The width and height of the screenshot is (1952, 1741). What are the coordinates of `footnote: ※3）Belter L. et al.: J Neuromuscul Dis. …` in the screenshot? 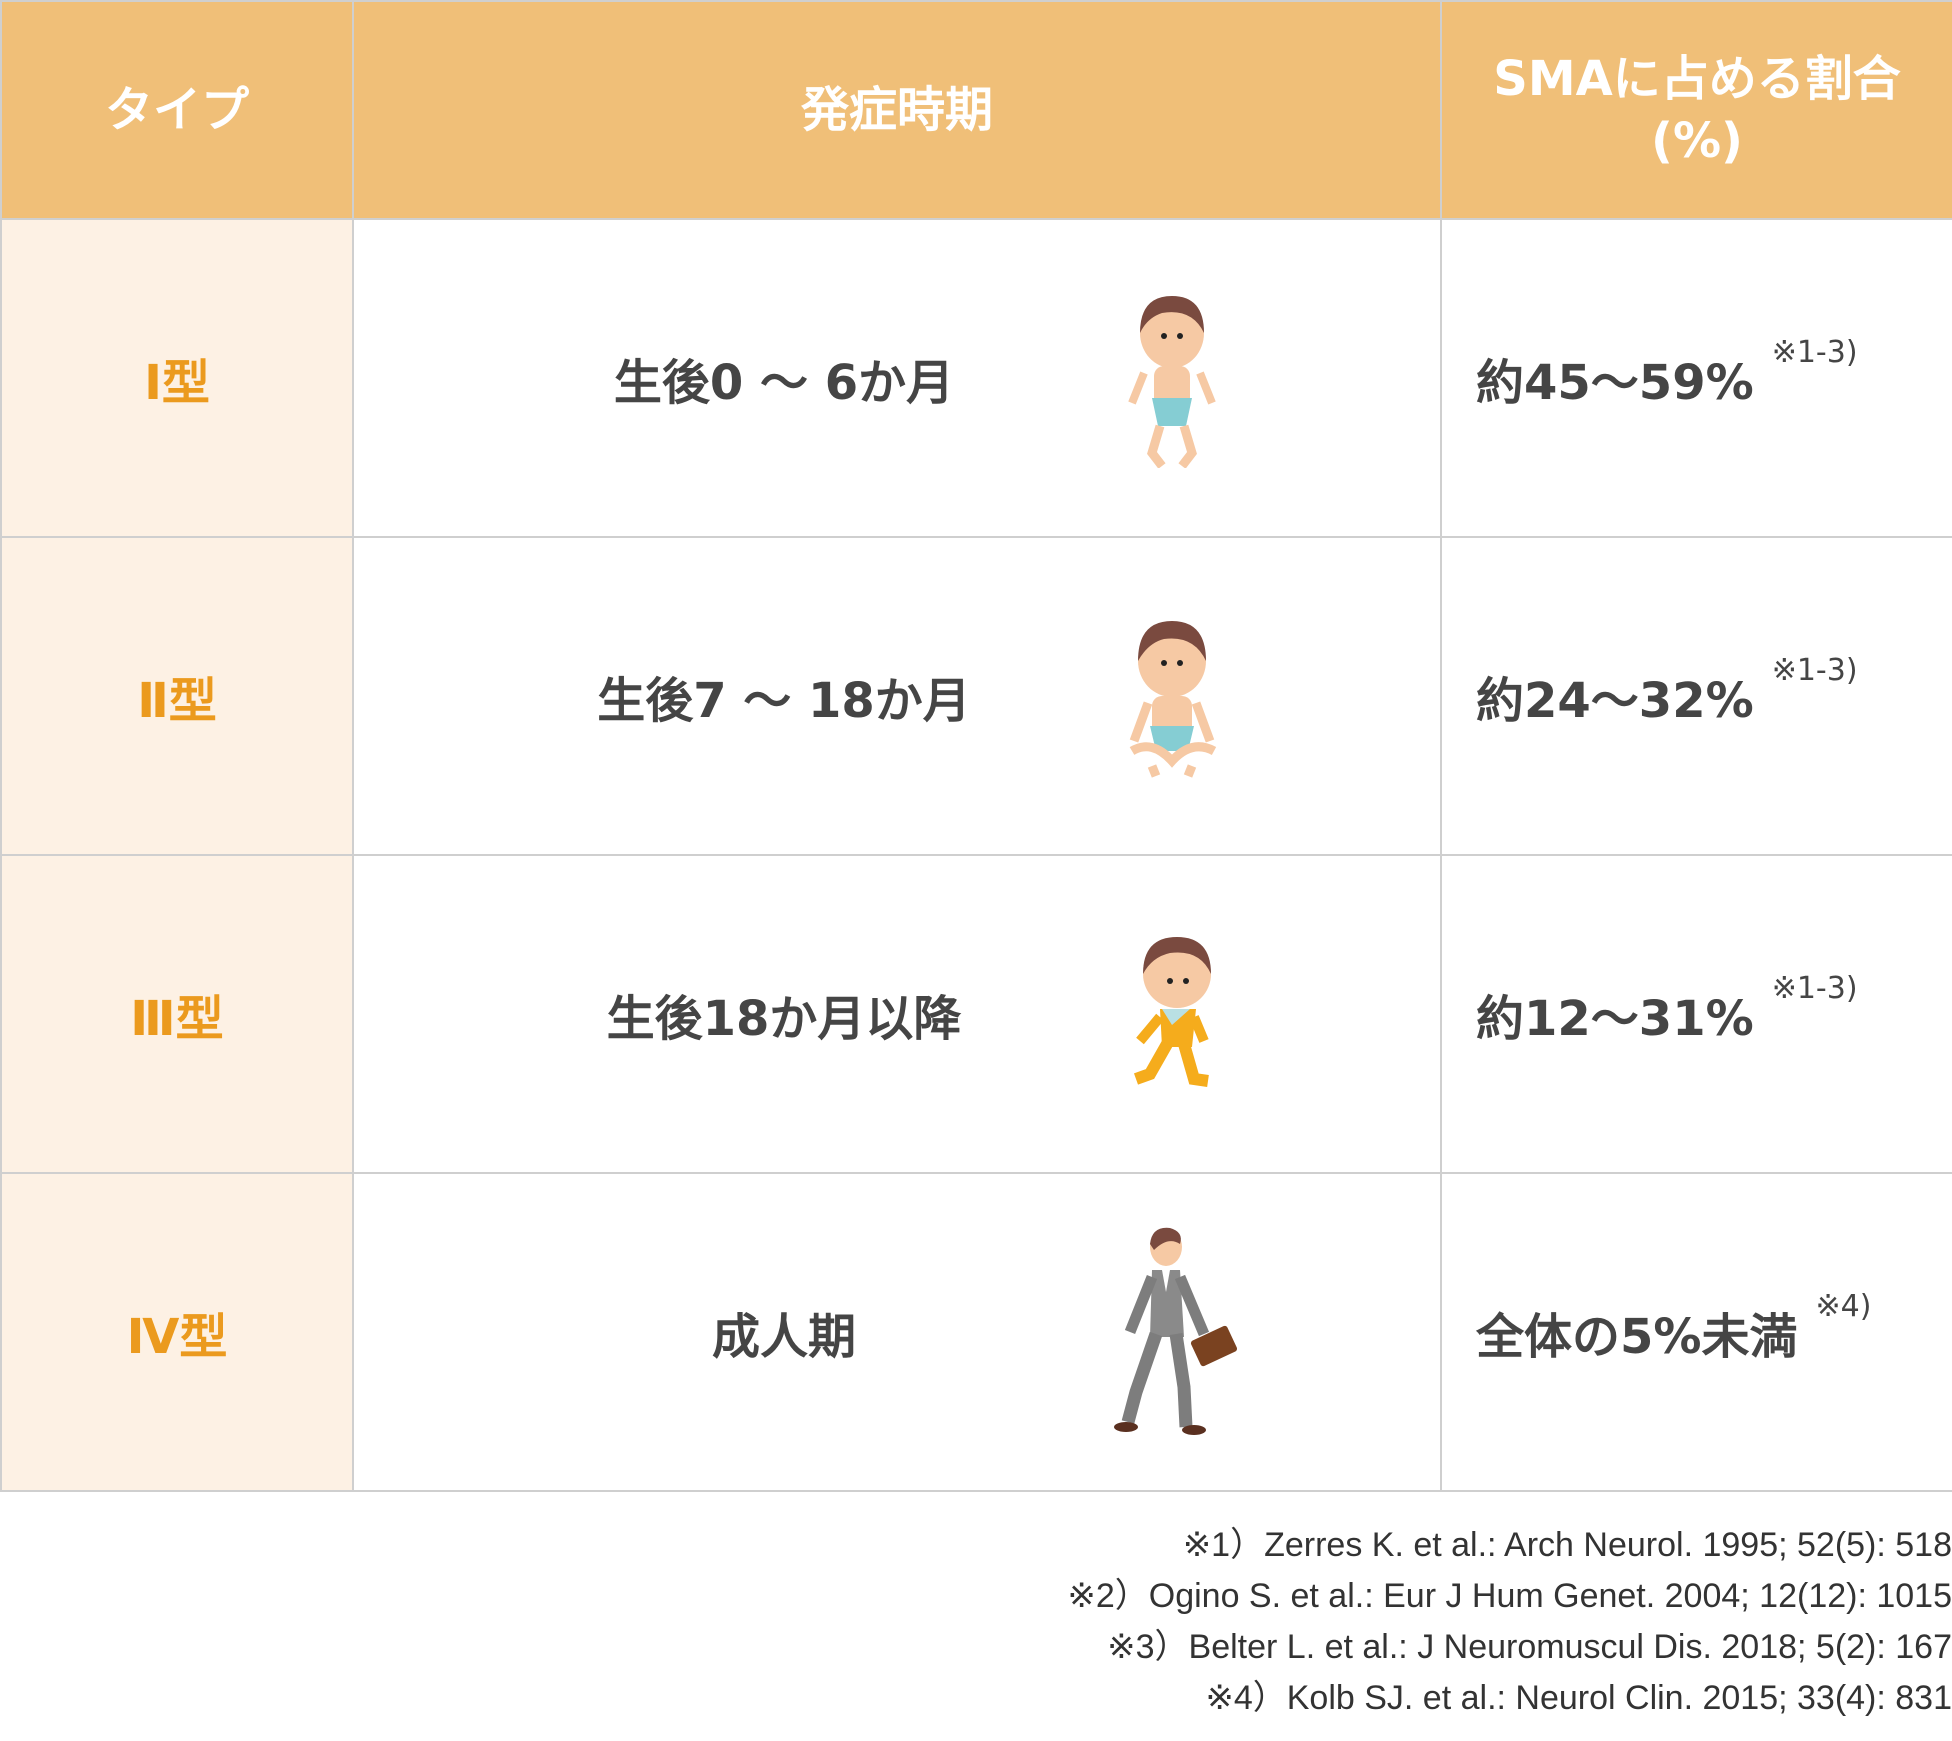 It's located at (1529, 1647).